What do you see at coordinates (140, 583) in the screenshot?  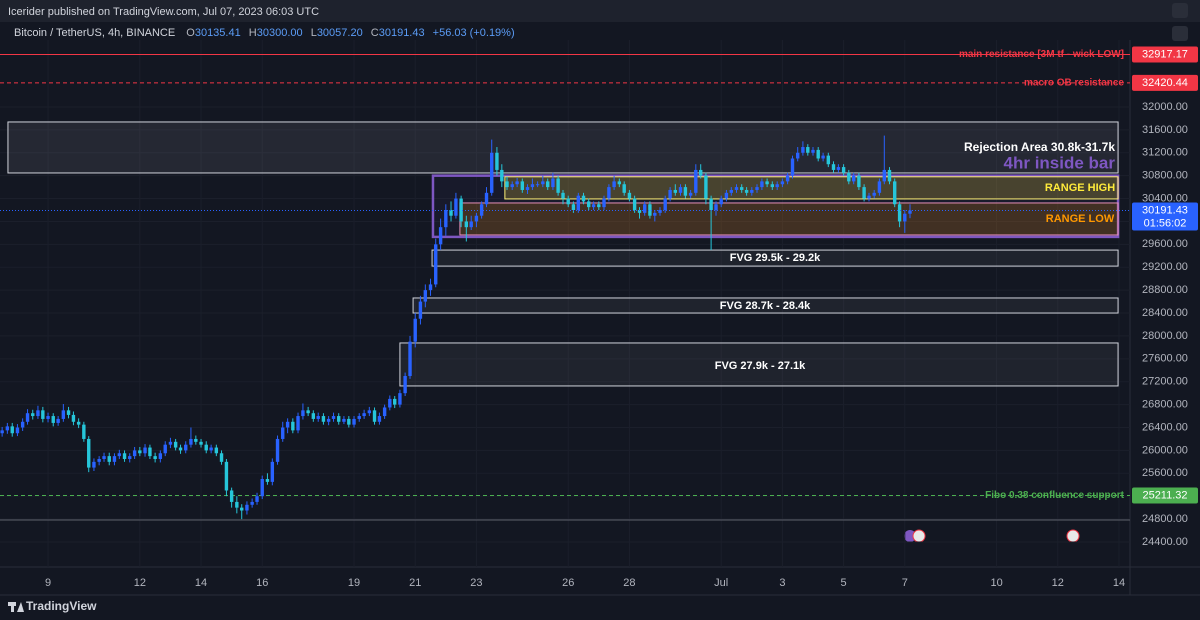 I see `x-tick-label: 12` at bounding box center [140, 583].